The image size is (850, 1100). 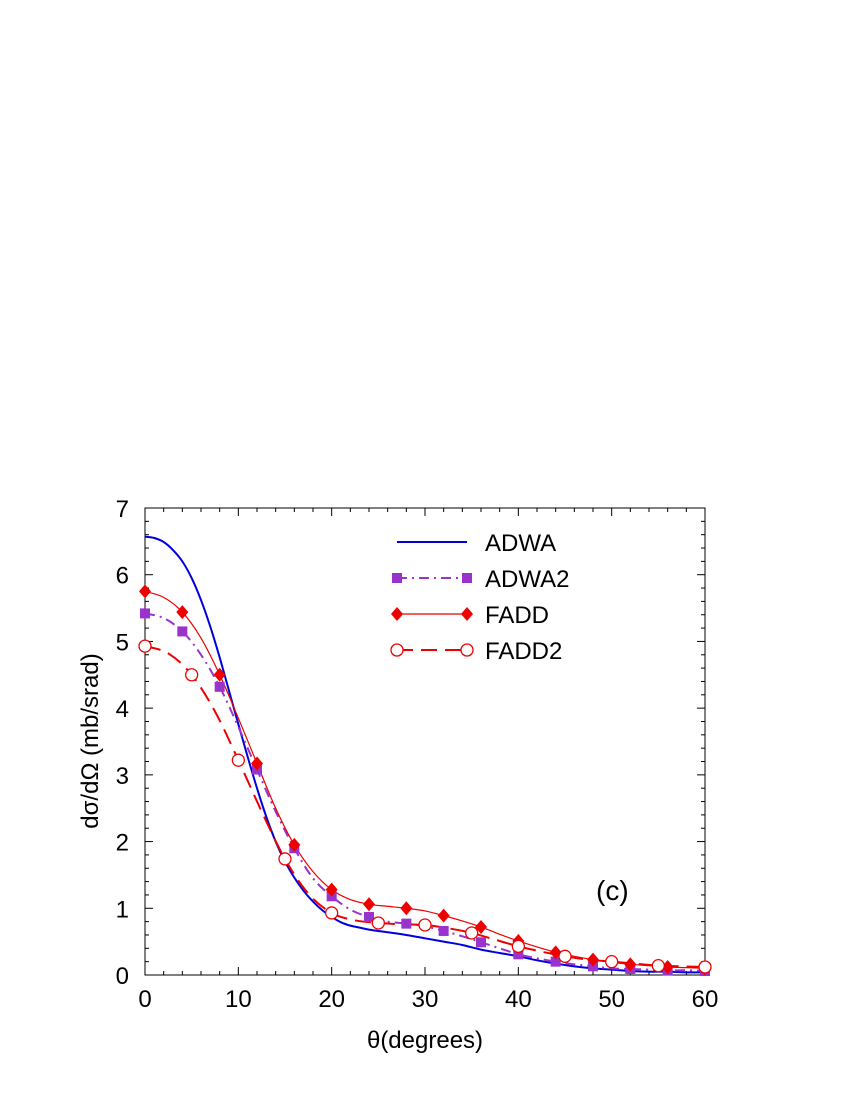 What do you see at coordinates (122, 976) in the screenshot?
I see `y-tick-label: 0` at bounding box center [122, 976].